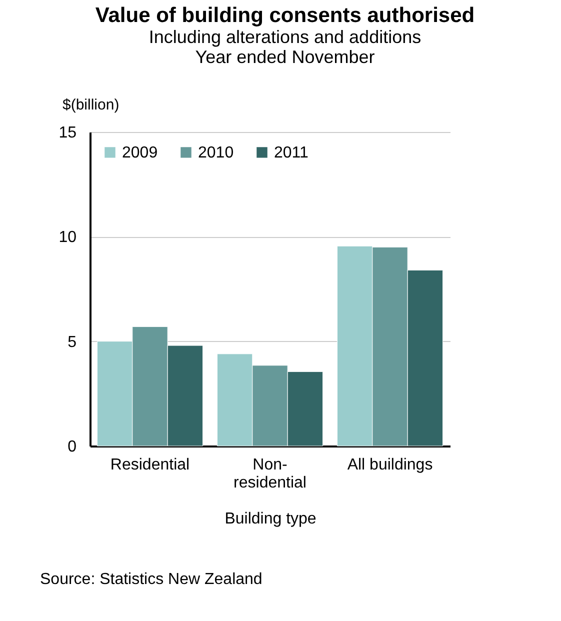  What do you see at coordinates (67, 237) in the screenshot?
I see `y-tick-label: 10` at bounding box center [67, 237].